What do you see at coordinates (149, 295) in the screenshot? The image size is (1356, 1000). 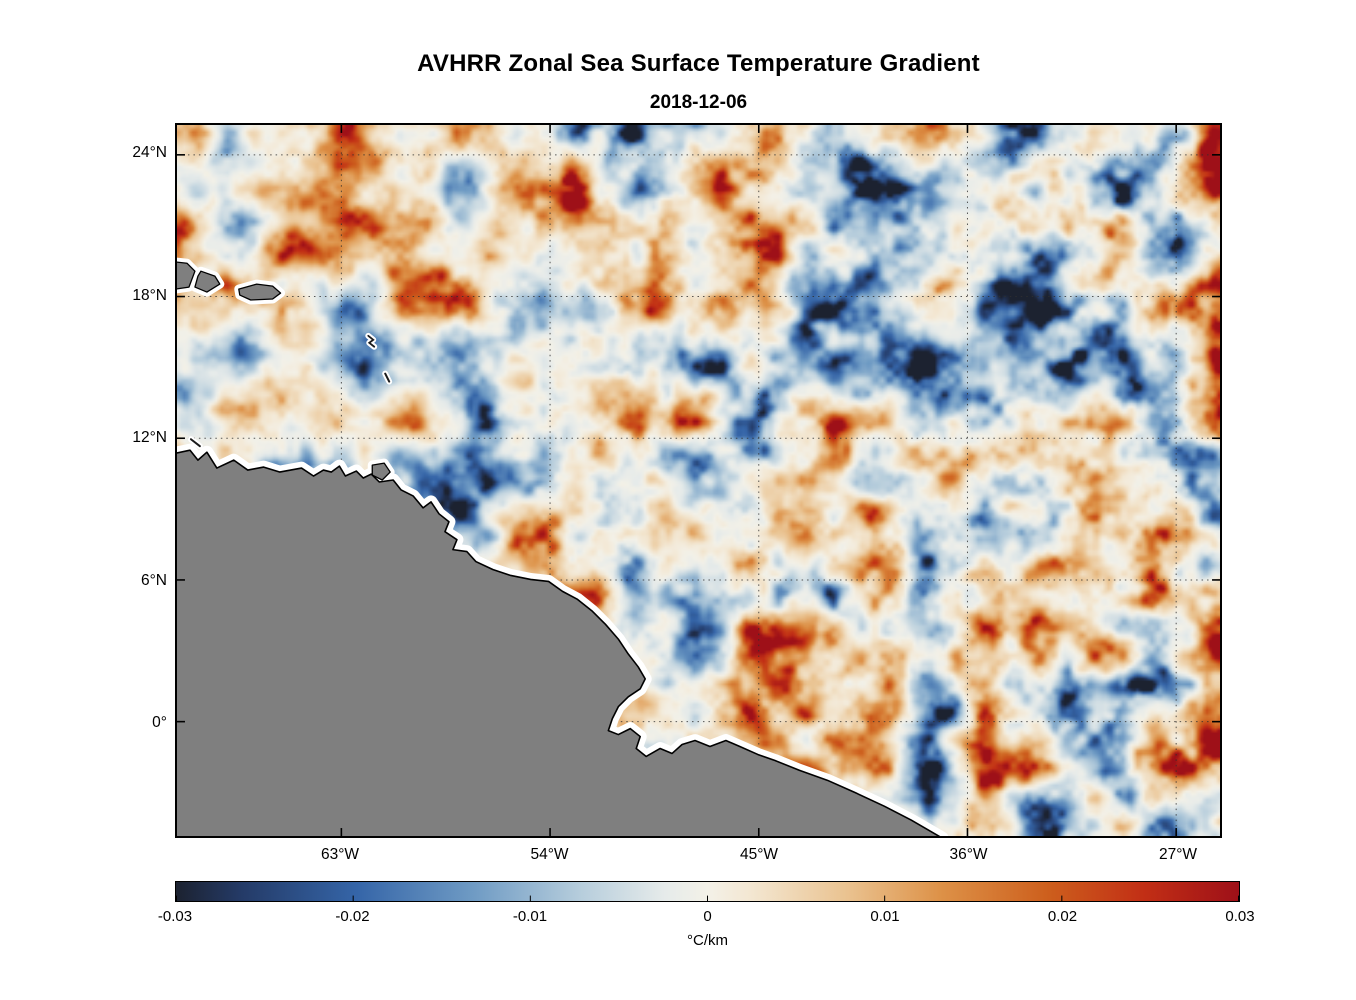 I see `y-tick-label-18n: 18°N` at bounding box center [149, 295].